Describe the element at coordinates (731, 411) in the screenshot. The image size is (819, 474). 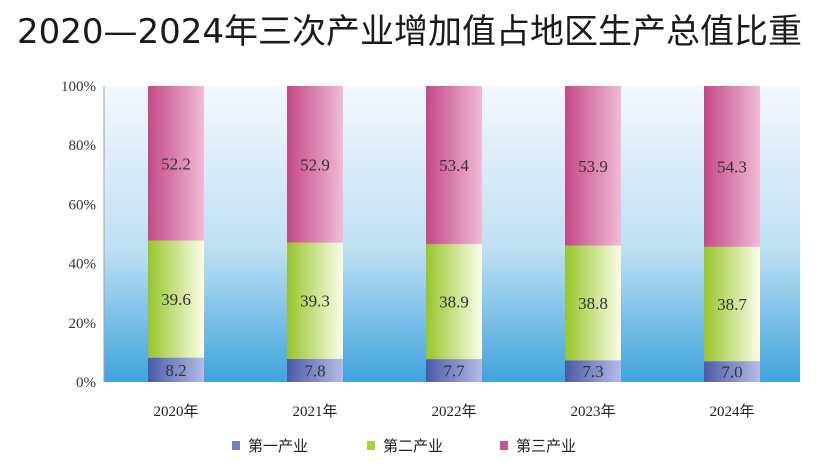
I see `x-category-label: 2024年` at that location.